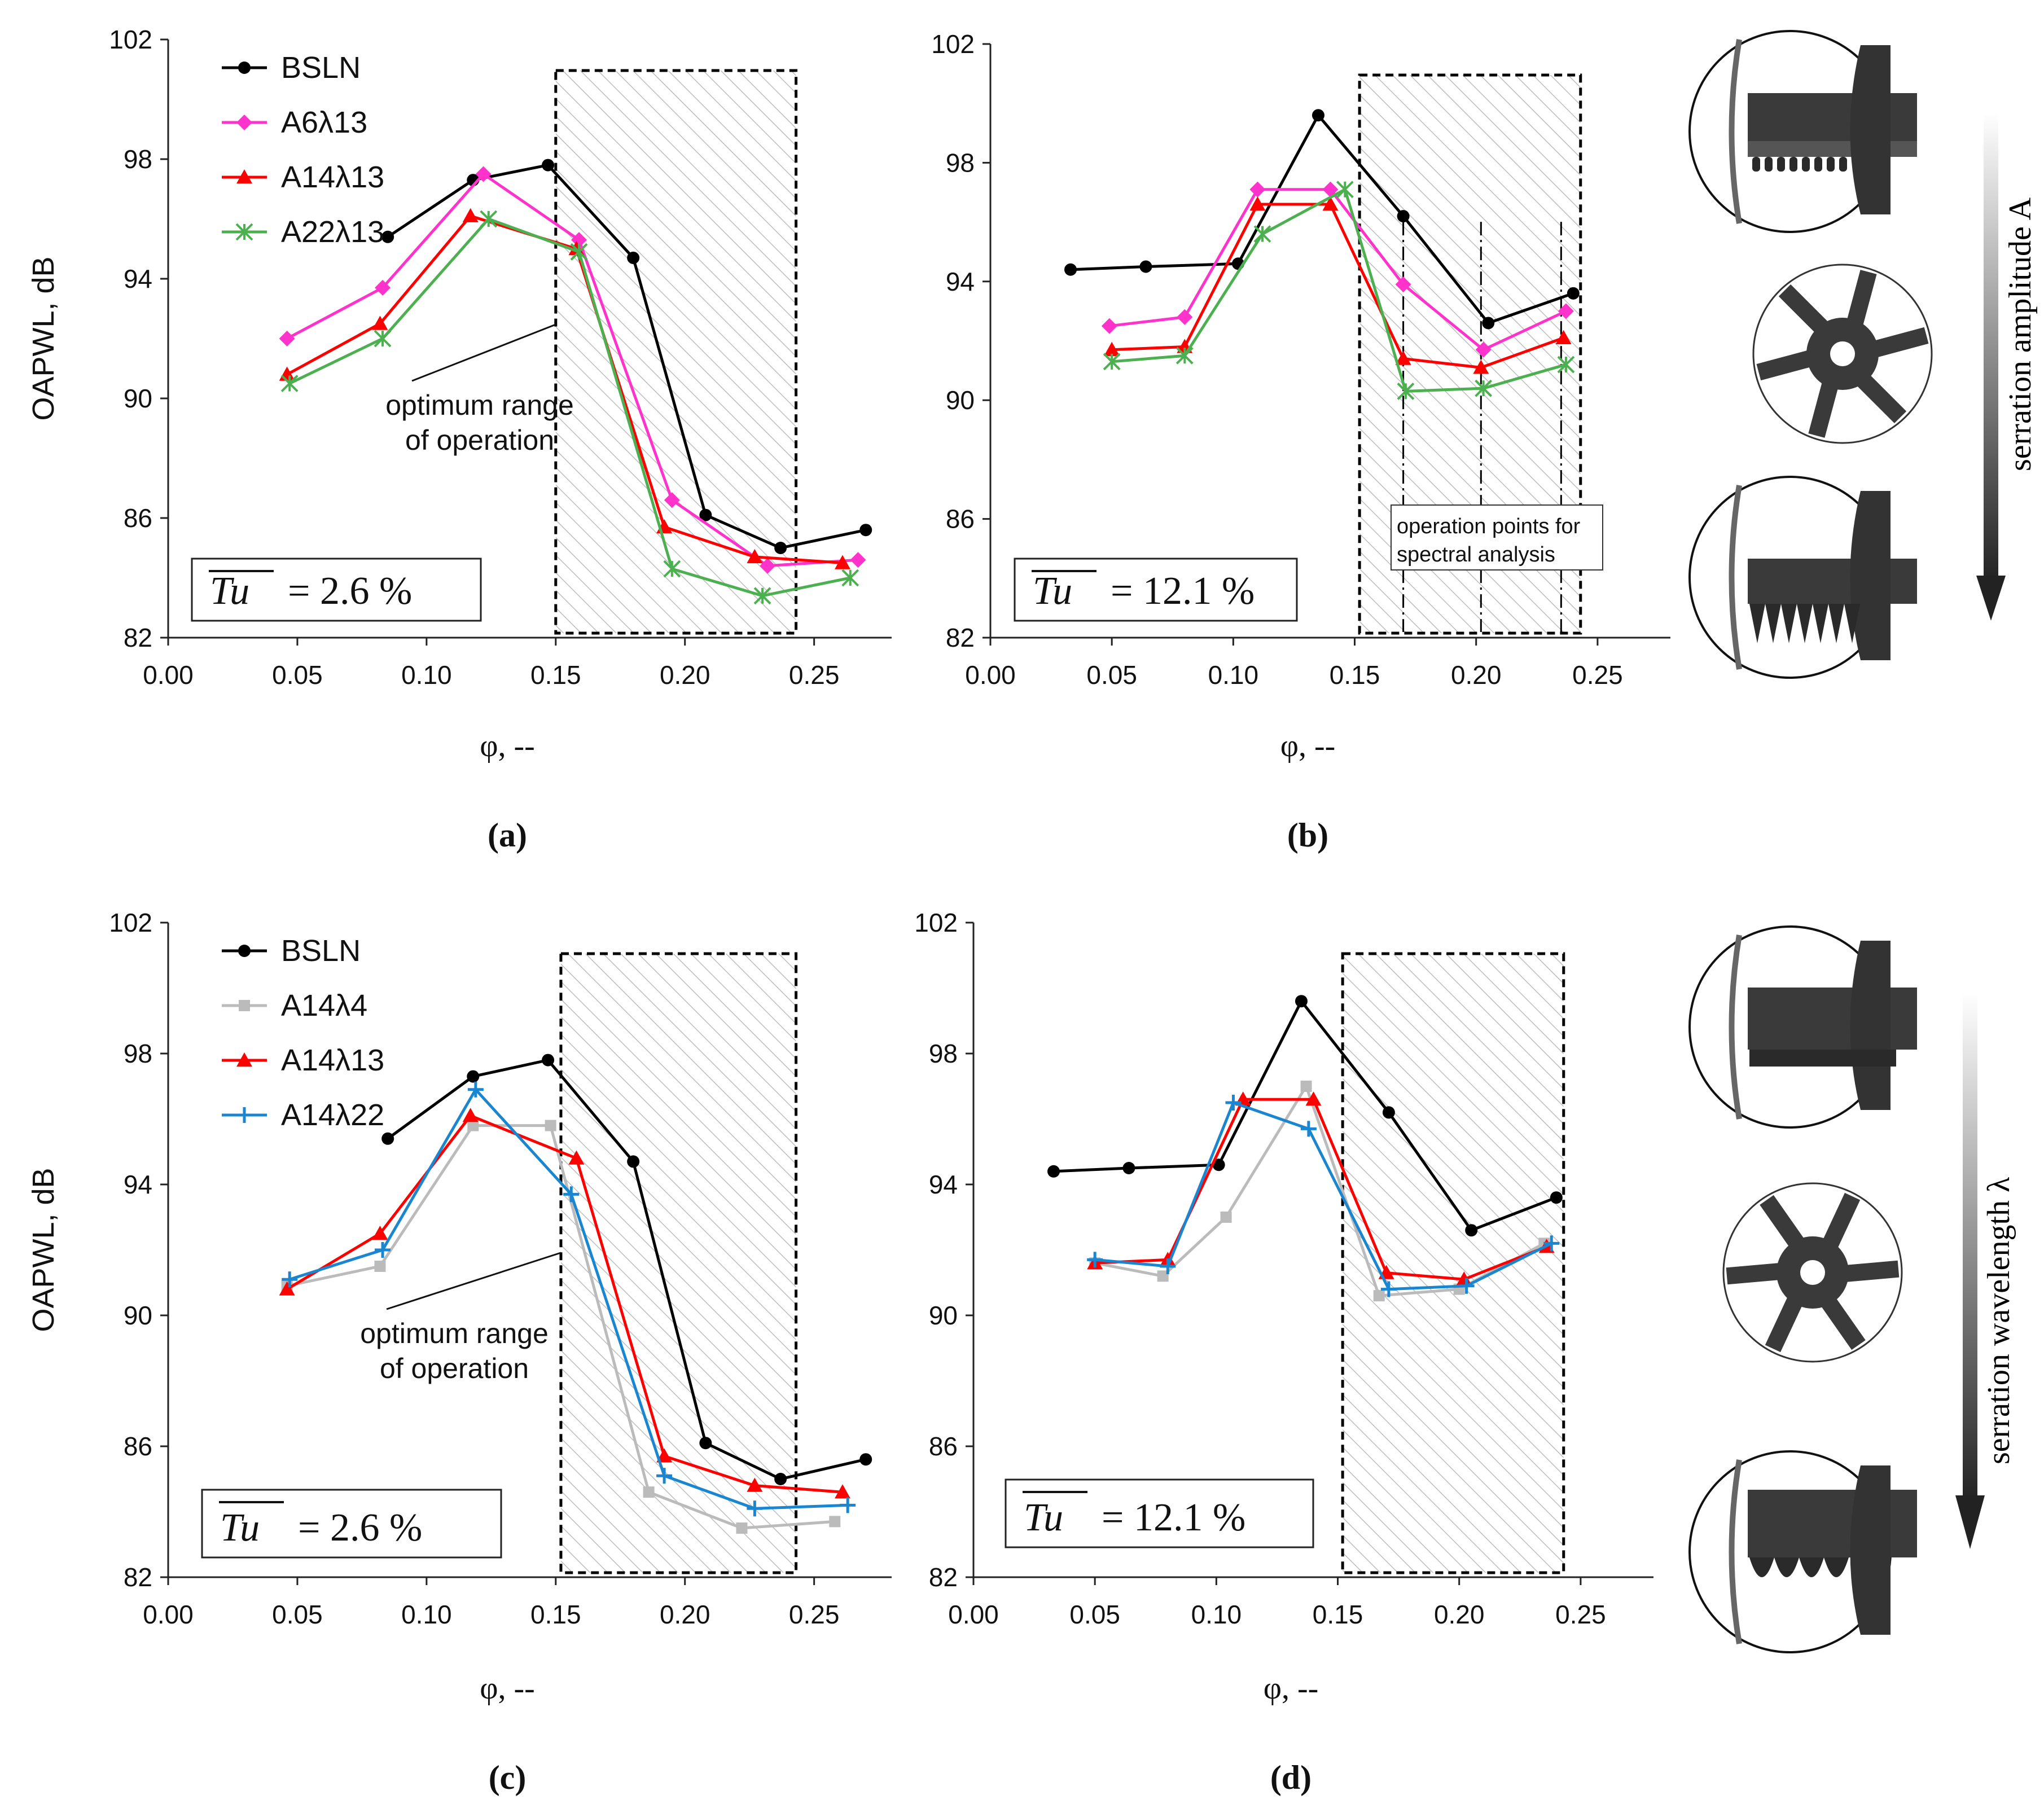 The height and width of the screenshot is (1808, 2044). I want to click on series-A22λ13, so click(1339, 290).